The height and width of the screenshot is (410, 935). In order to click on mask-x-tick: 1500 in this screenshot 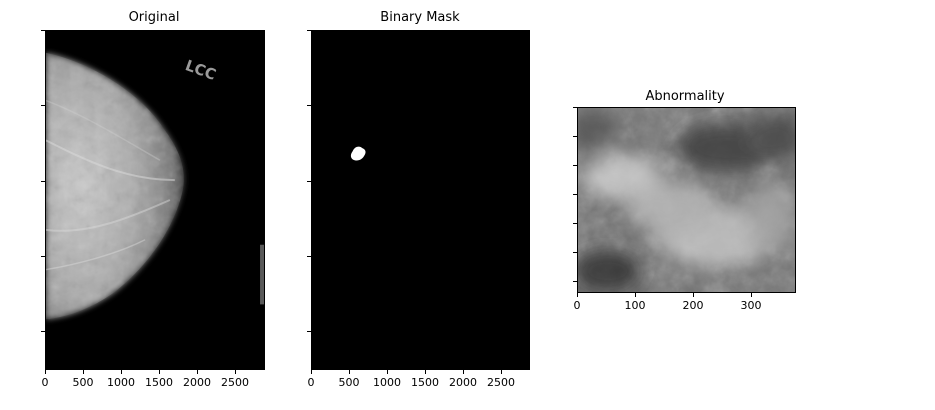, I will do `click(425, 382)`.